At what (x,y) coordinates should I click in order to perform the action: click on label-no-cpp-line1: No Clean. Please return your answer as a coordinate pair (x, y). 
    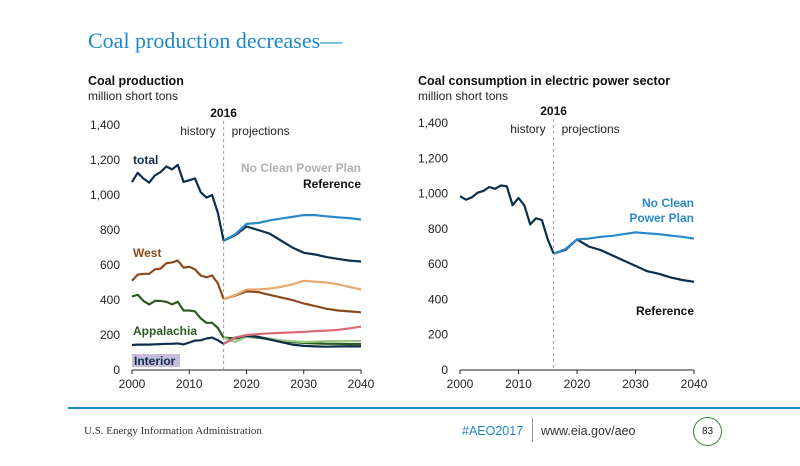
    Looking at the image, I should click on (668, 203).